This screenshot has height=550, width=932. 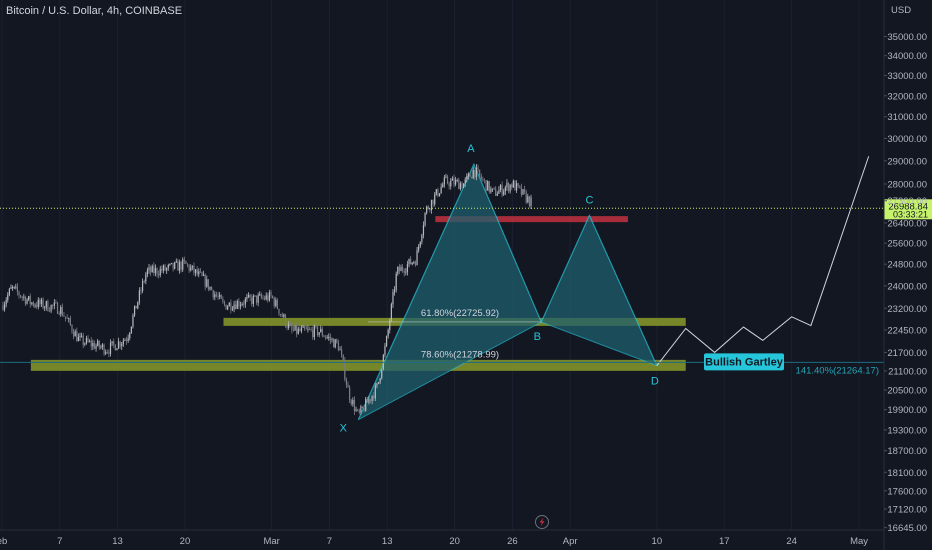 What do you see at coordinates (460, 354) in the screenshot?
I see `fib-label-786: 78.60%(21278.99)` at bounding box center [460, 354].